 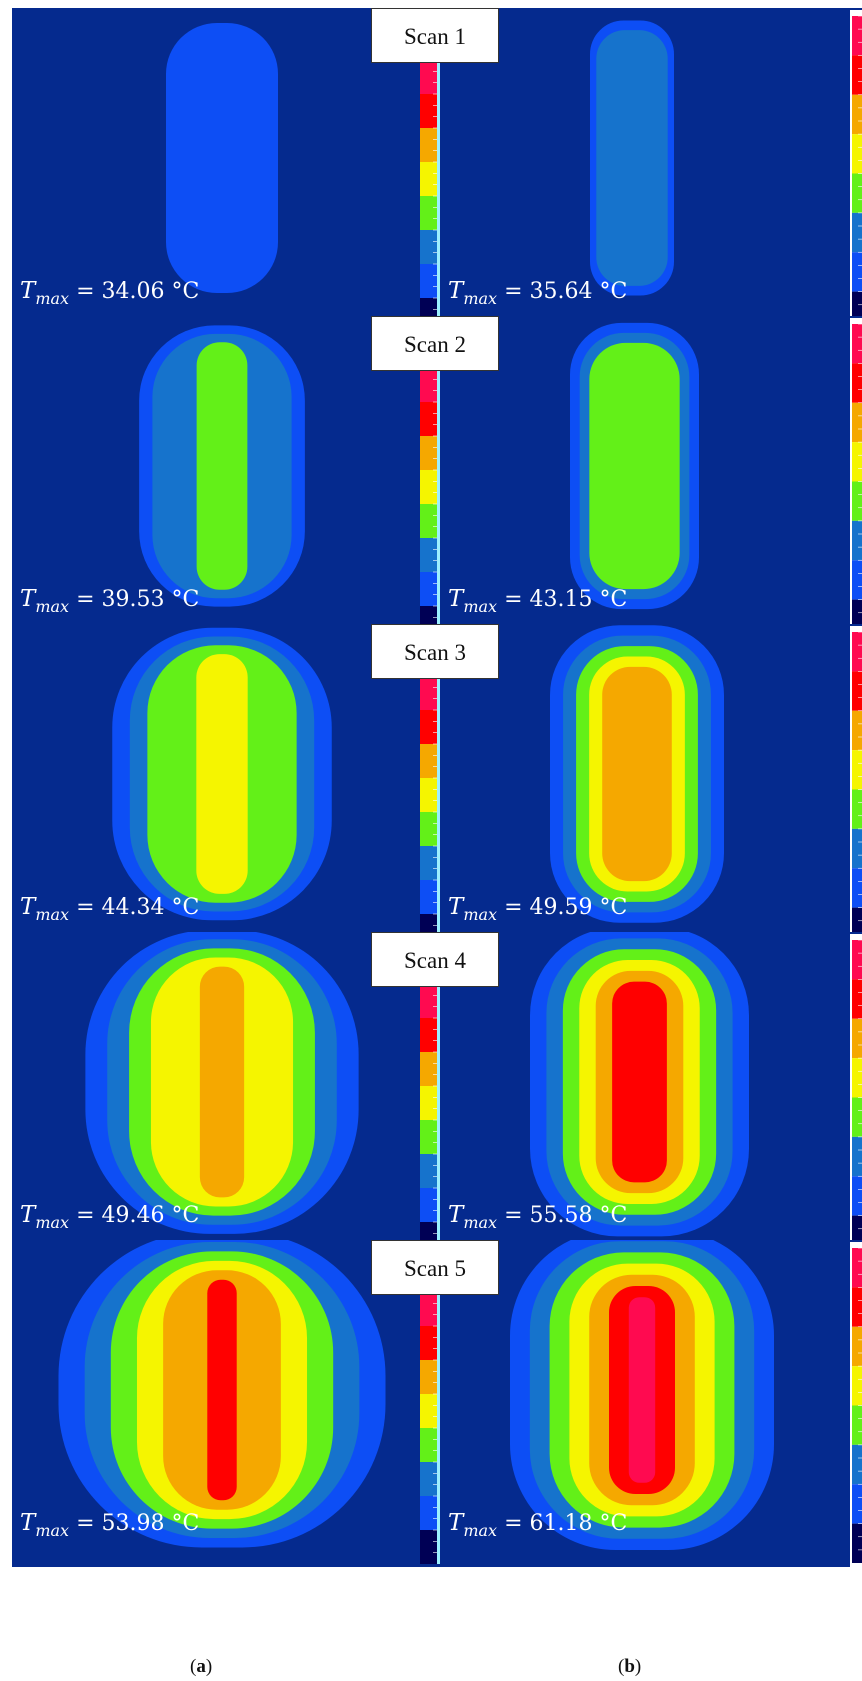 I want to click on scan-label: Scan 4, so click(x=435, y=959).